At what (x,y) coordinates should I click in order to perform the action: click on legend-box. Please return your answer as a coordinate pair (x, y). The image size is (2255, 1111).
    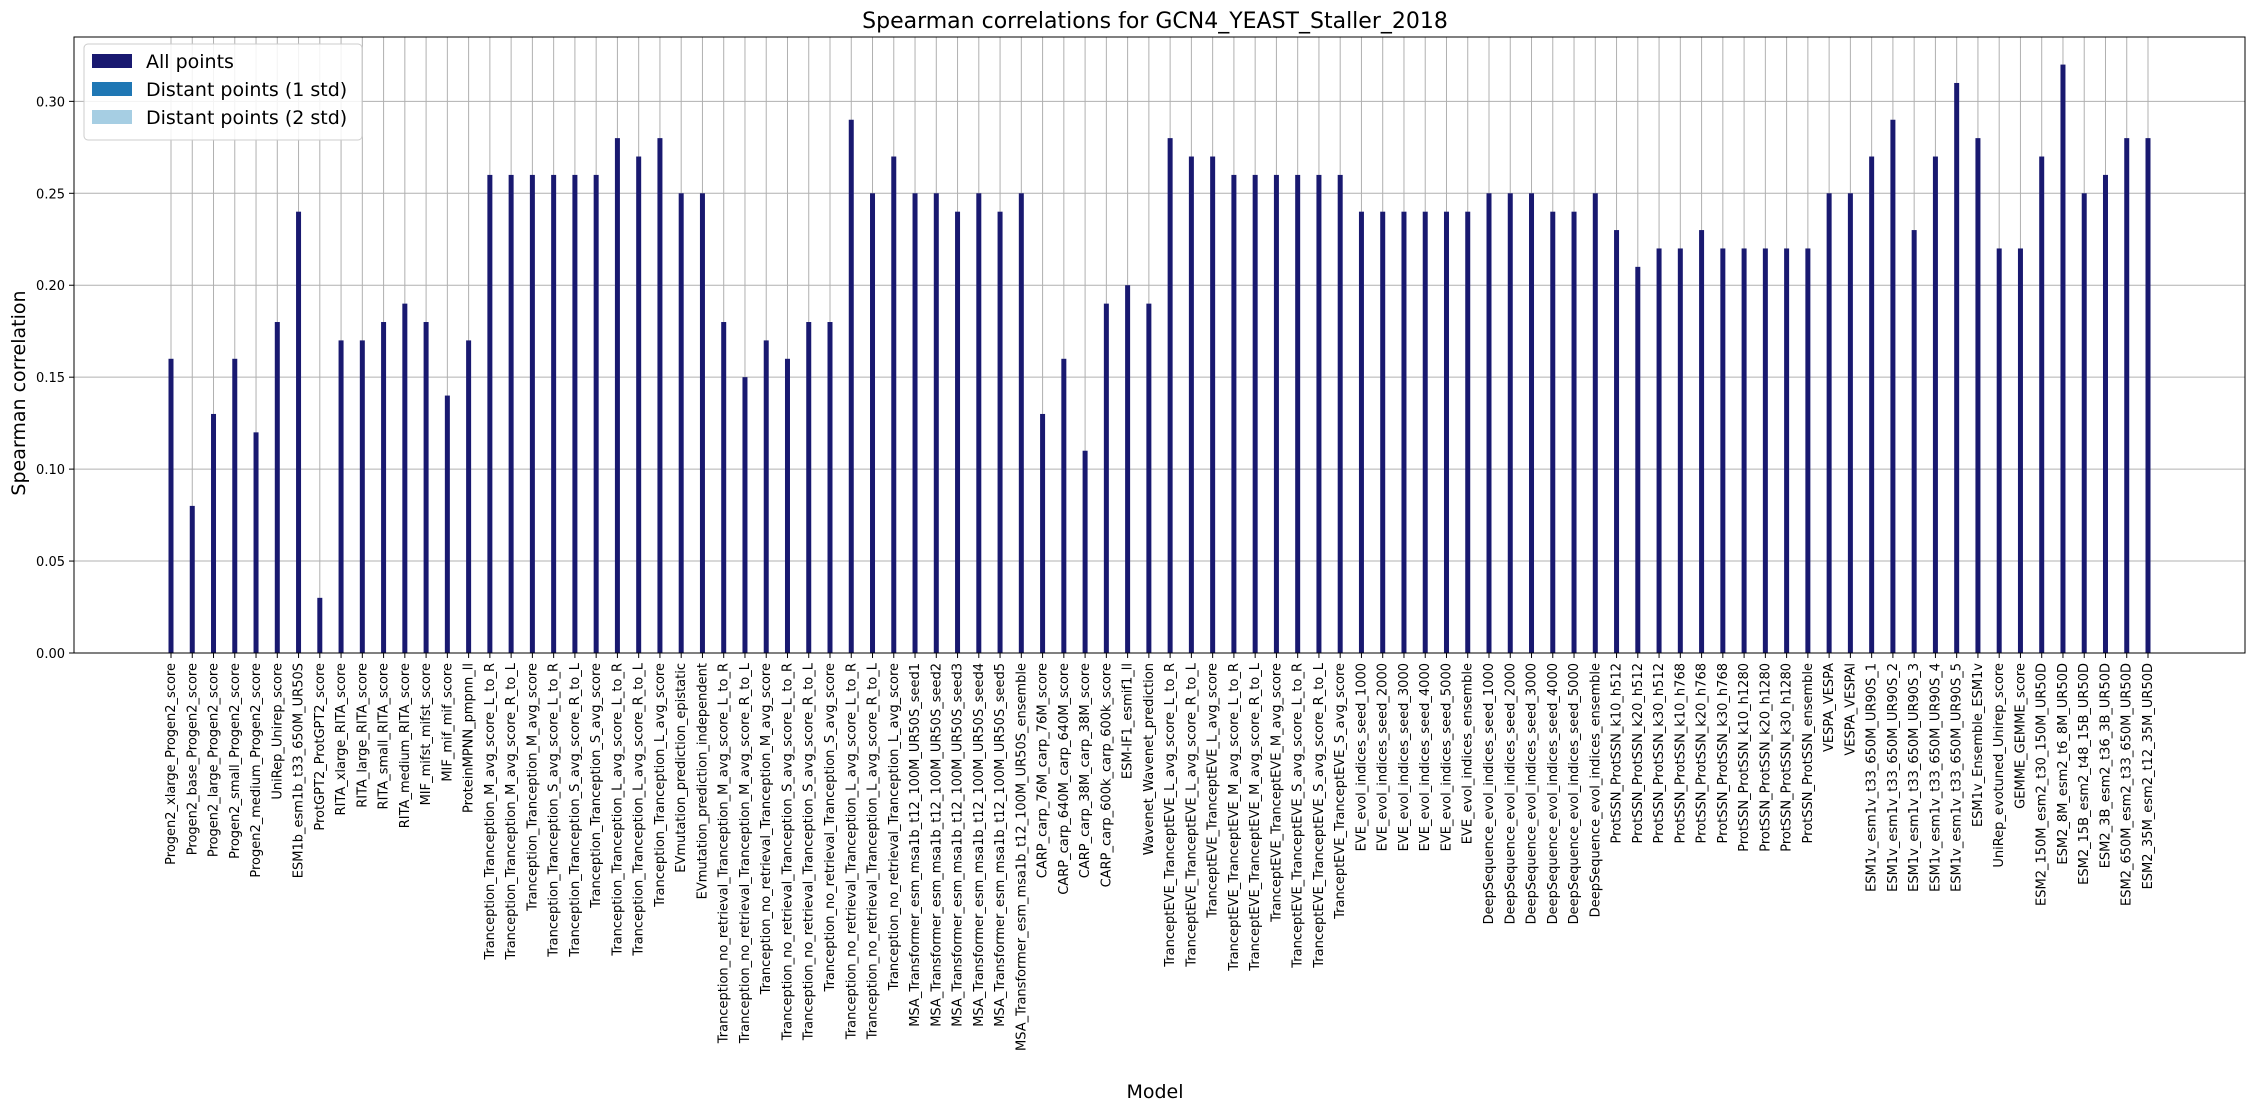
    Looking at the image, I should click on (223, 92).